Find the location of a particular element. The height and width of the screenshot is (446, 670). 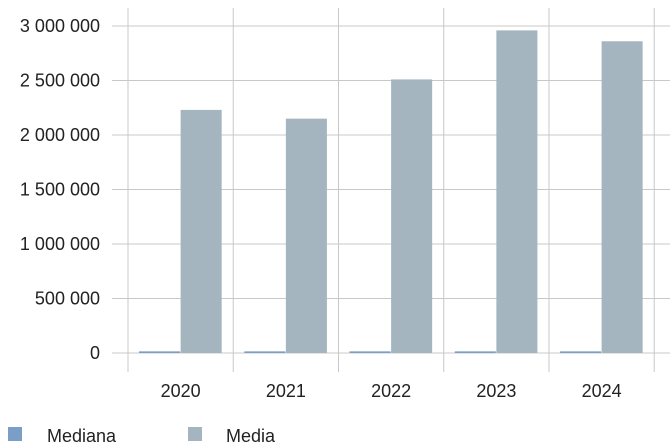

y-tick-label: 0 is located at coordinates (95, 353).